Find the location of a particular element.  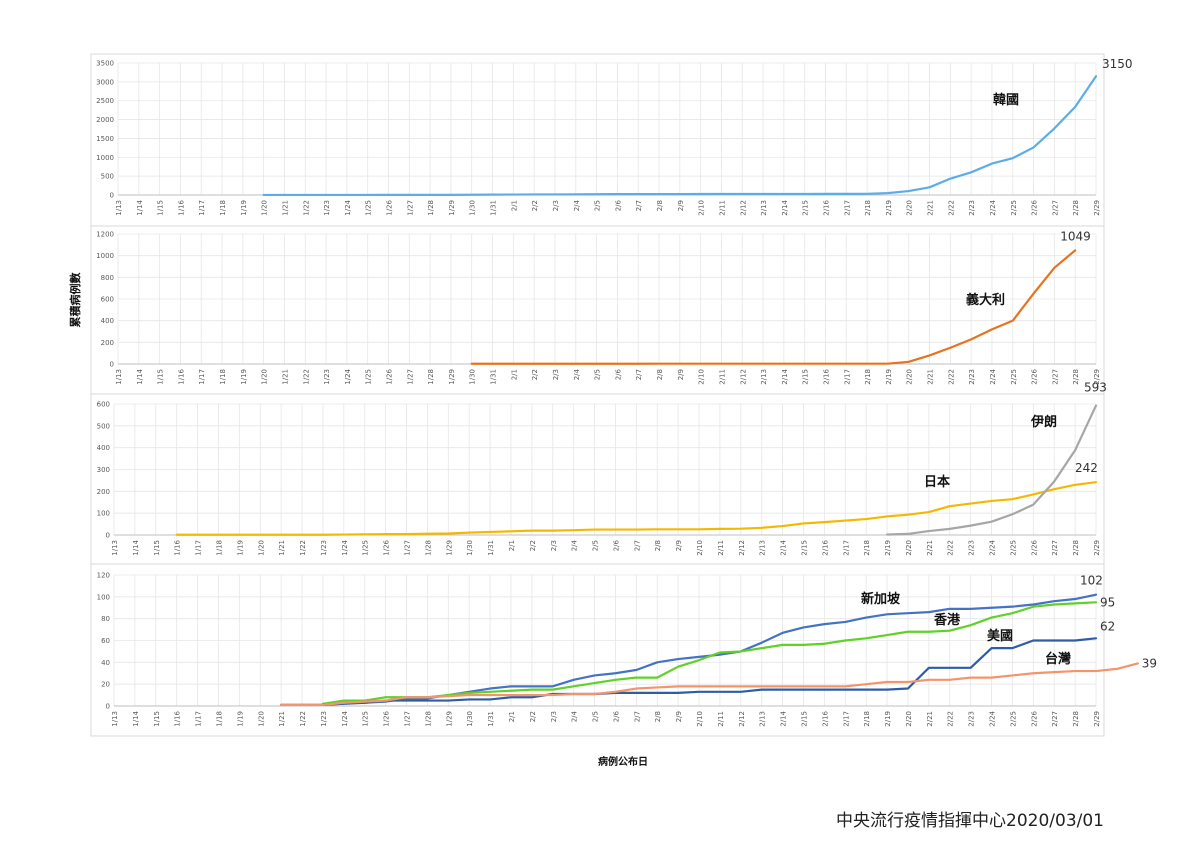

series-line-伊朗 is located at coordinates (991, 470).